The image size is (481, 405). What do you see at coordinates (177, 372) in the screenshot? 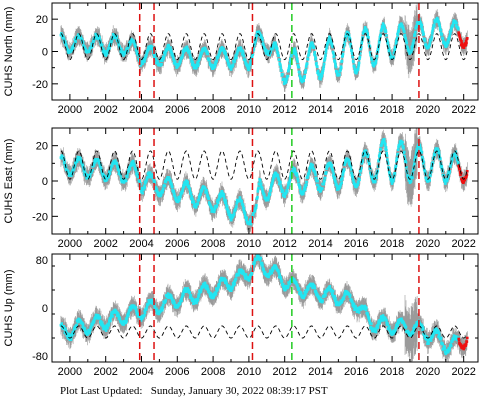
I see `x-tick-label: 2006` at bounding box center [177, 372].